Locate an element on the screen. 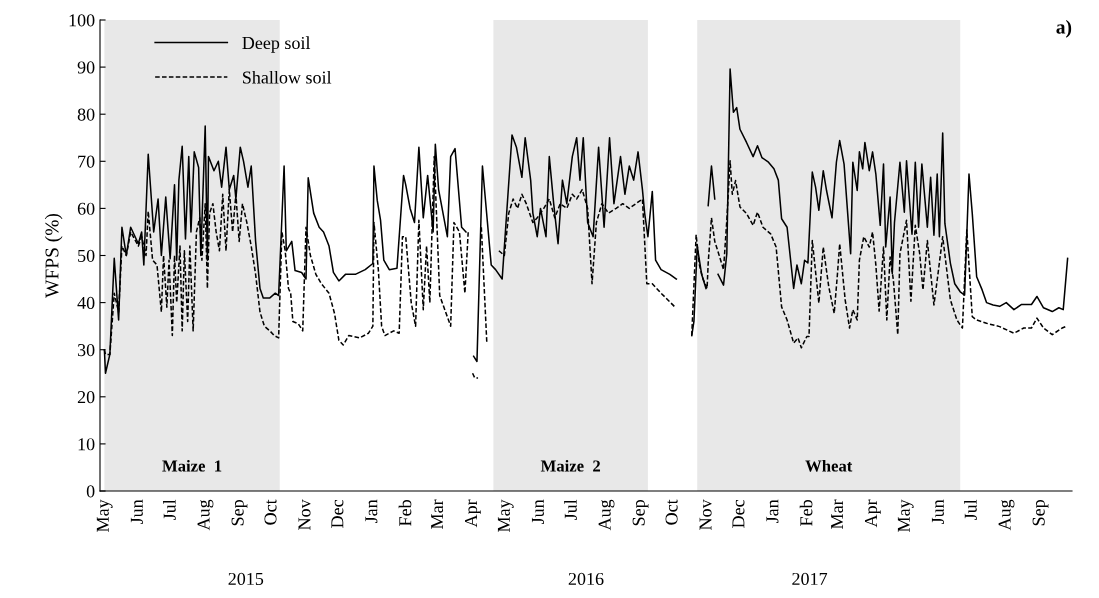 Image resolution: width=1099 pixels, height=598 pixels. annotation: a) is located at coordinates (1064, 29).